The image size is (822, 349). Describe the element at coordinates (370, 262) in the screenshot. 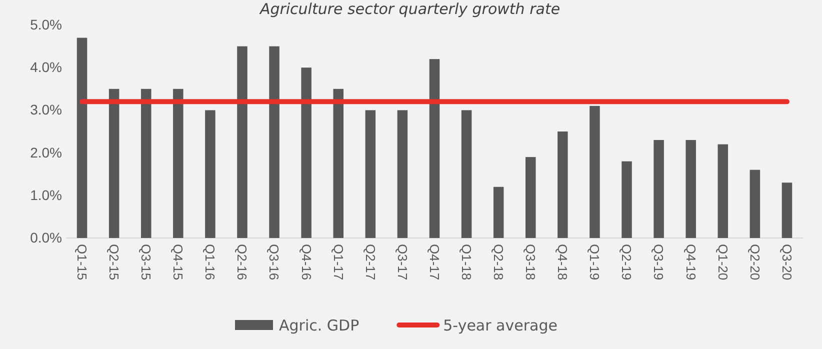

I see `x-tick-label: Q2-17` at that location.